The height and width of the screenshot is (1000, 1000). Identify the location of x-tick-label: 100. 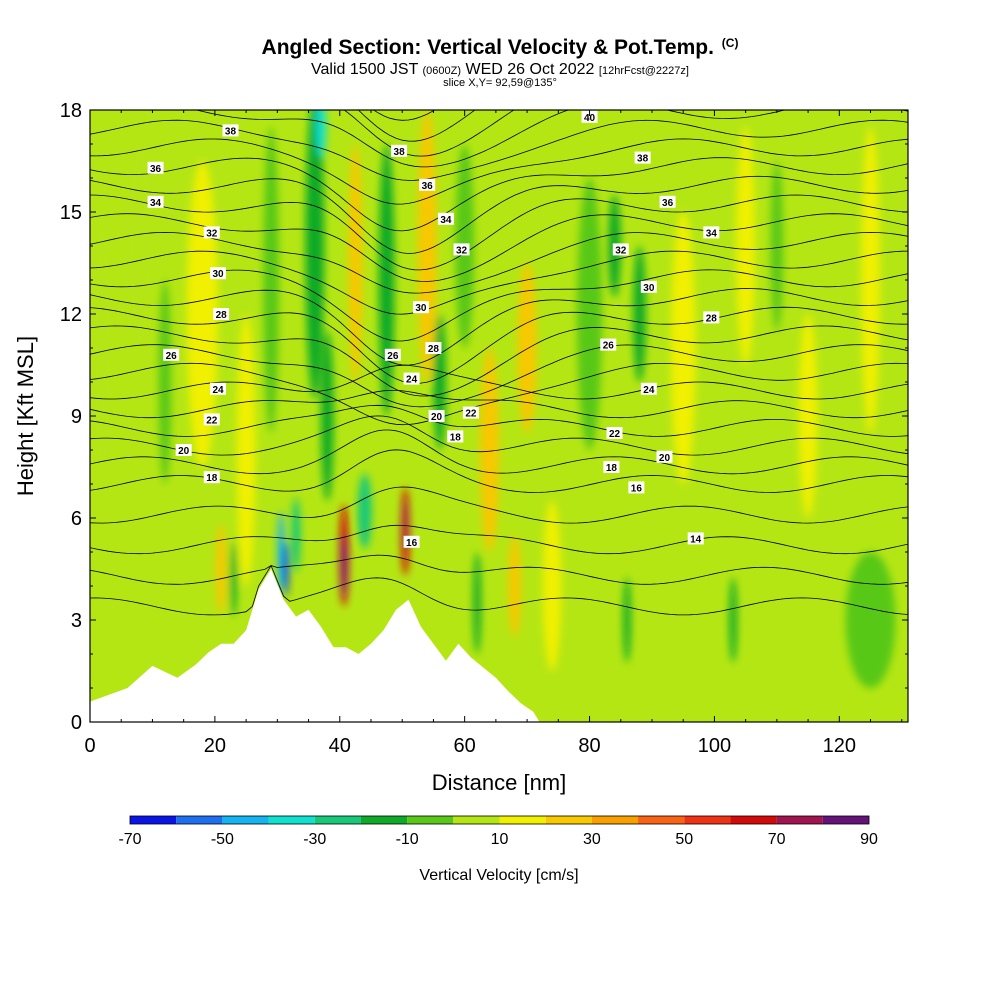
(714, 746).